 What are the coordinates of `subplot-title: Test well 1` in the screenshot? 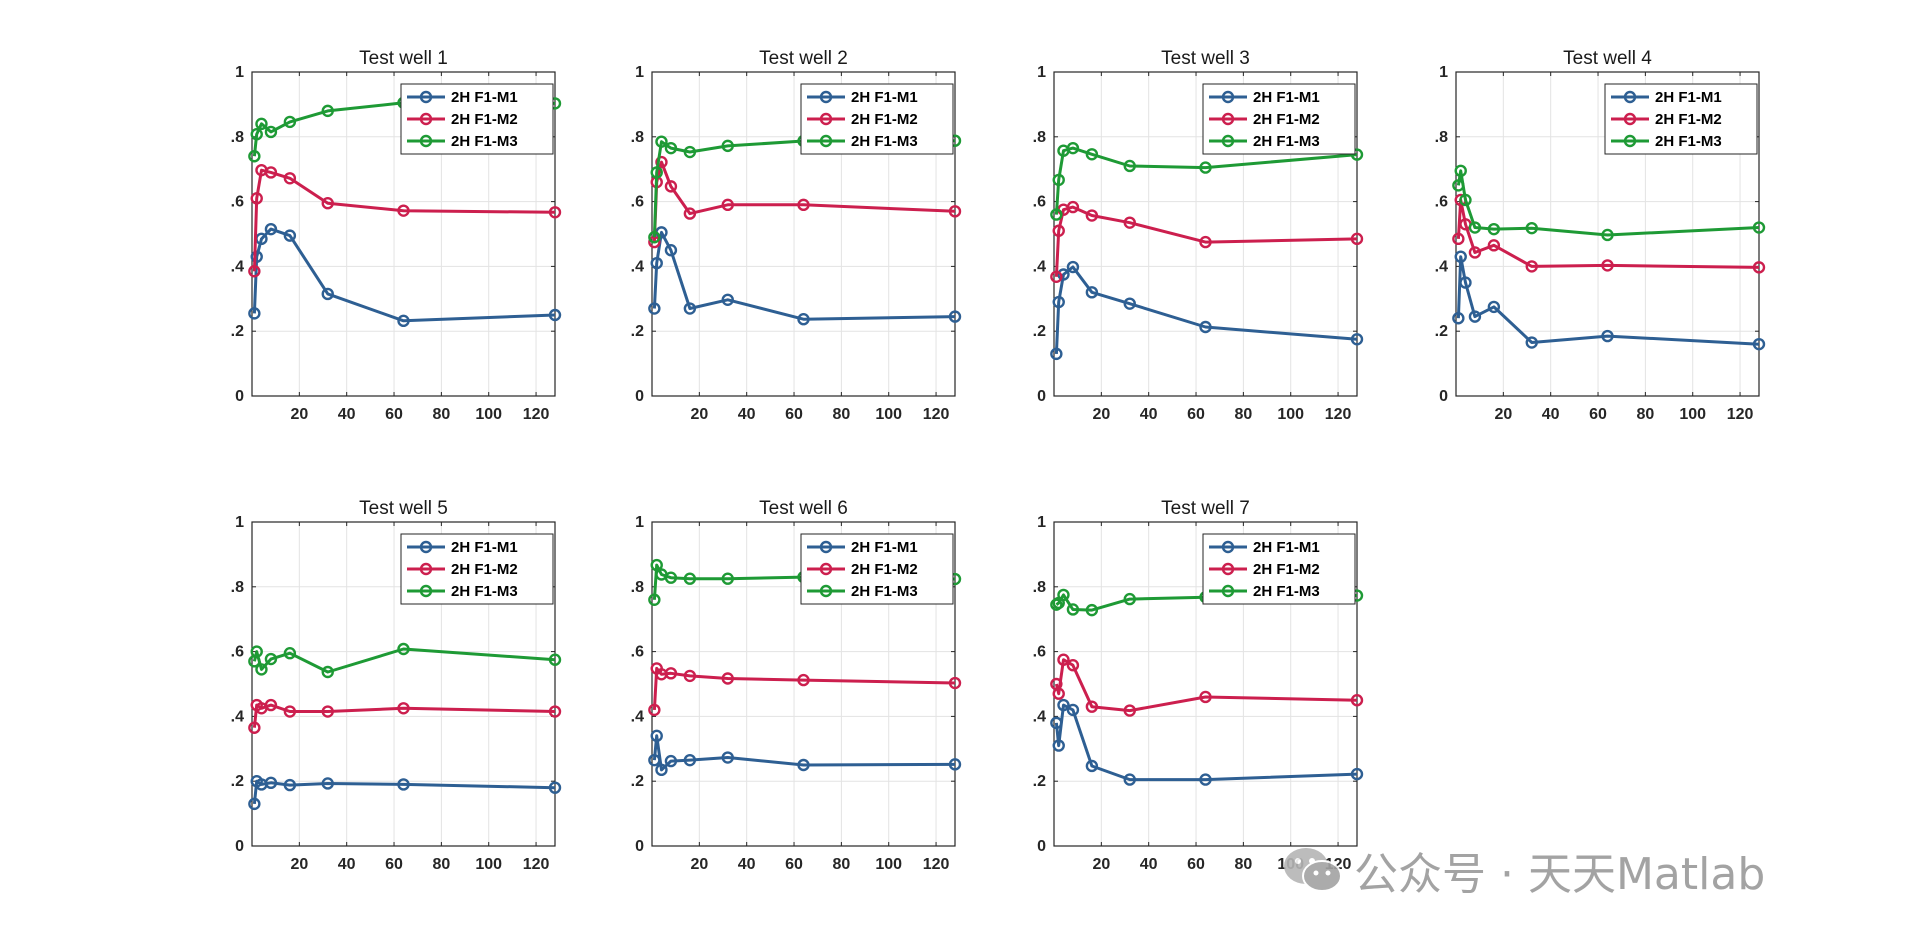 It's located at (403, 58).